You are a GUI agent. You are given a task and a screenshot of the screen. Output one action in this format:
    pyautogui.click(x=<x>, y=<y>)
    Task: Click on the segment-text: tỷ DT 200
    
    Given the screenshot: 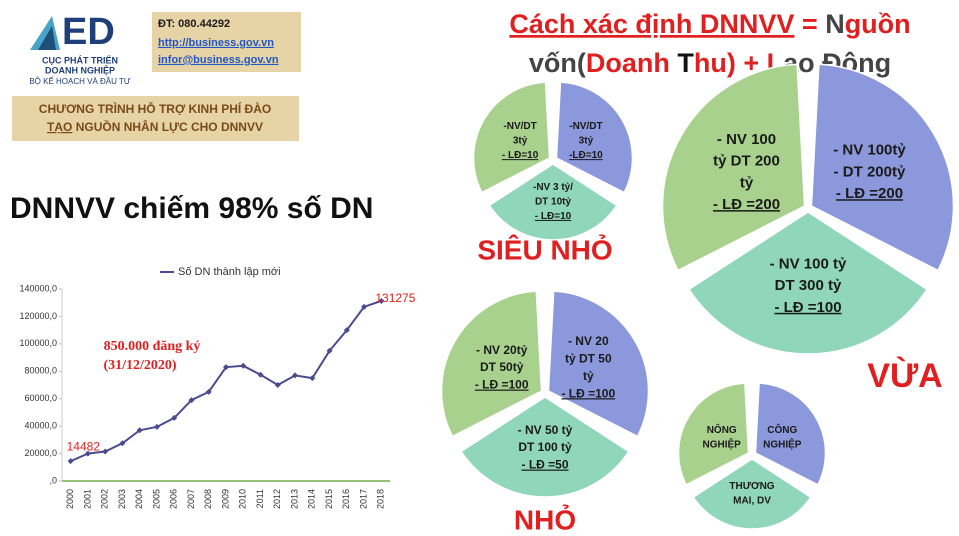 What is the action you would take?
    pyautogui.click(x=746, y=161)
    